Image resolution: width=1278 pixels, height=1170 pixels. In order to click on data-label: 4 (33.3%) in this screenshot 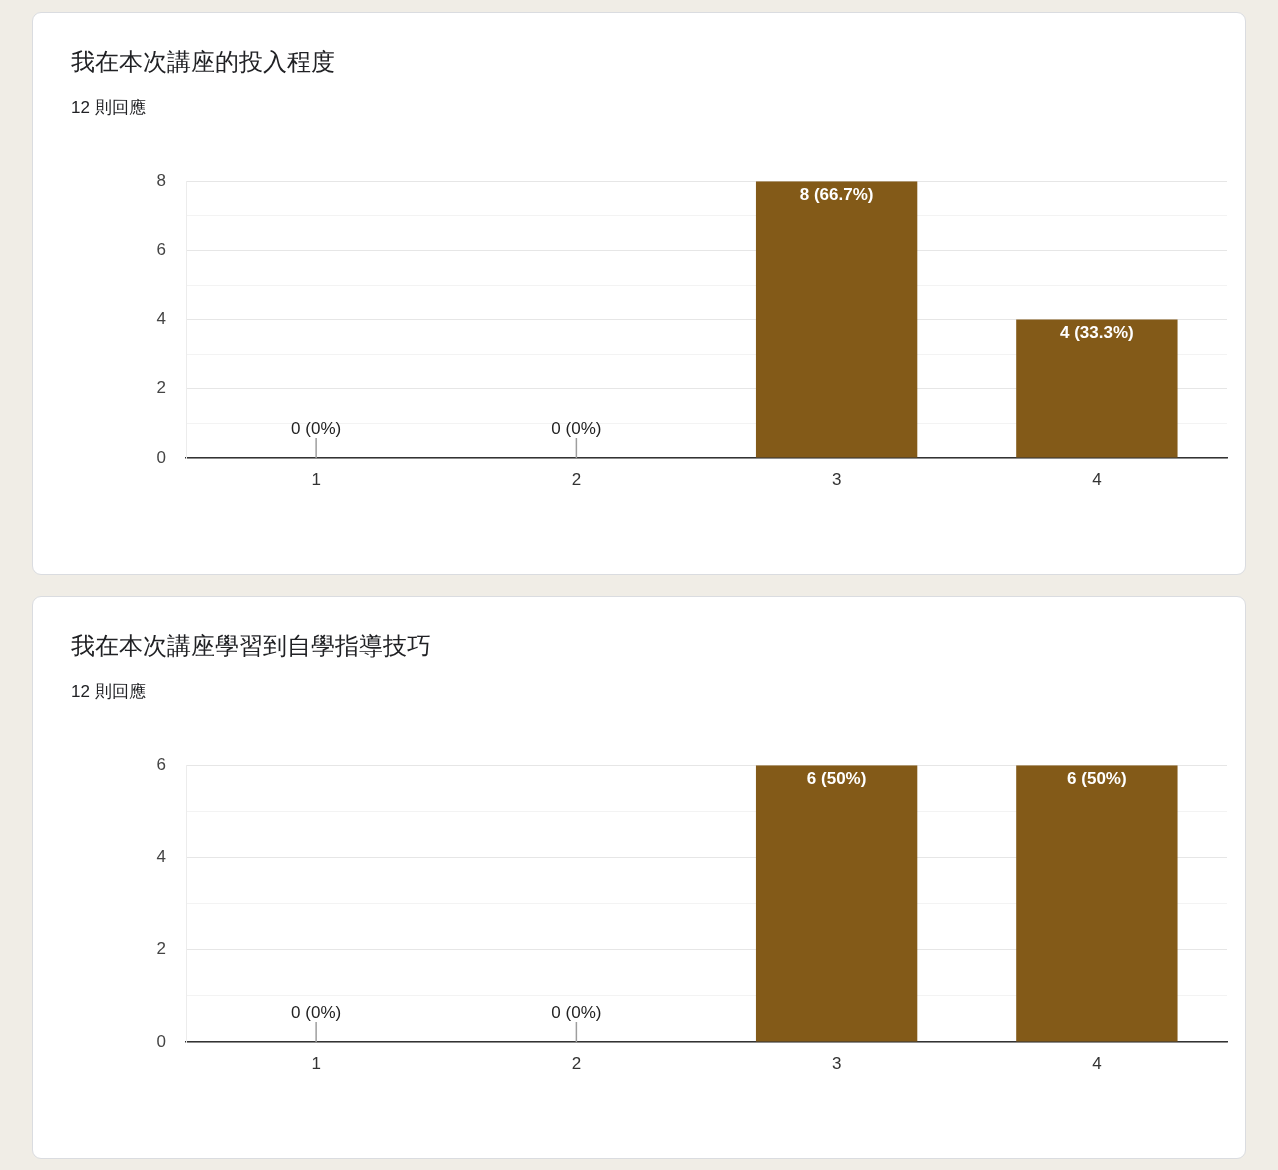, I will do `click(1097, 333)`.